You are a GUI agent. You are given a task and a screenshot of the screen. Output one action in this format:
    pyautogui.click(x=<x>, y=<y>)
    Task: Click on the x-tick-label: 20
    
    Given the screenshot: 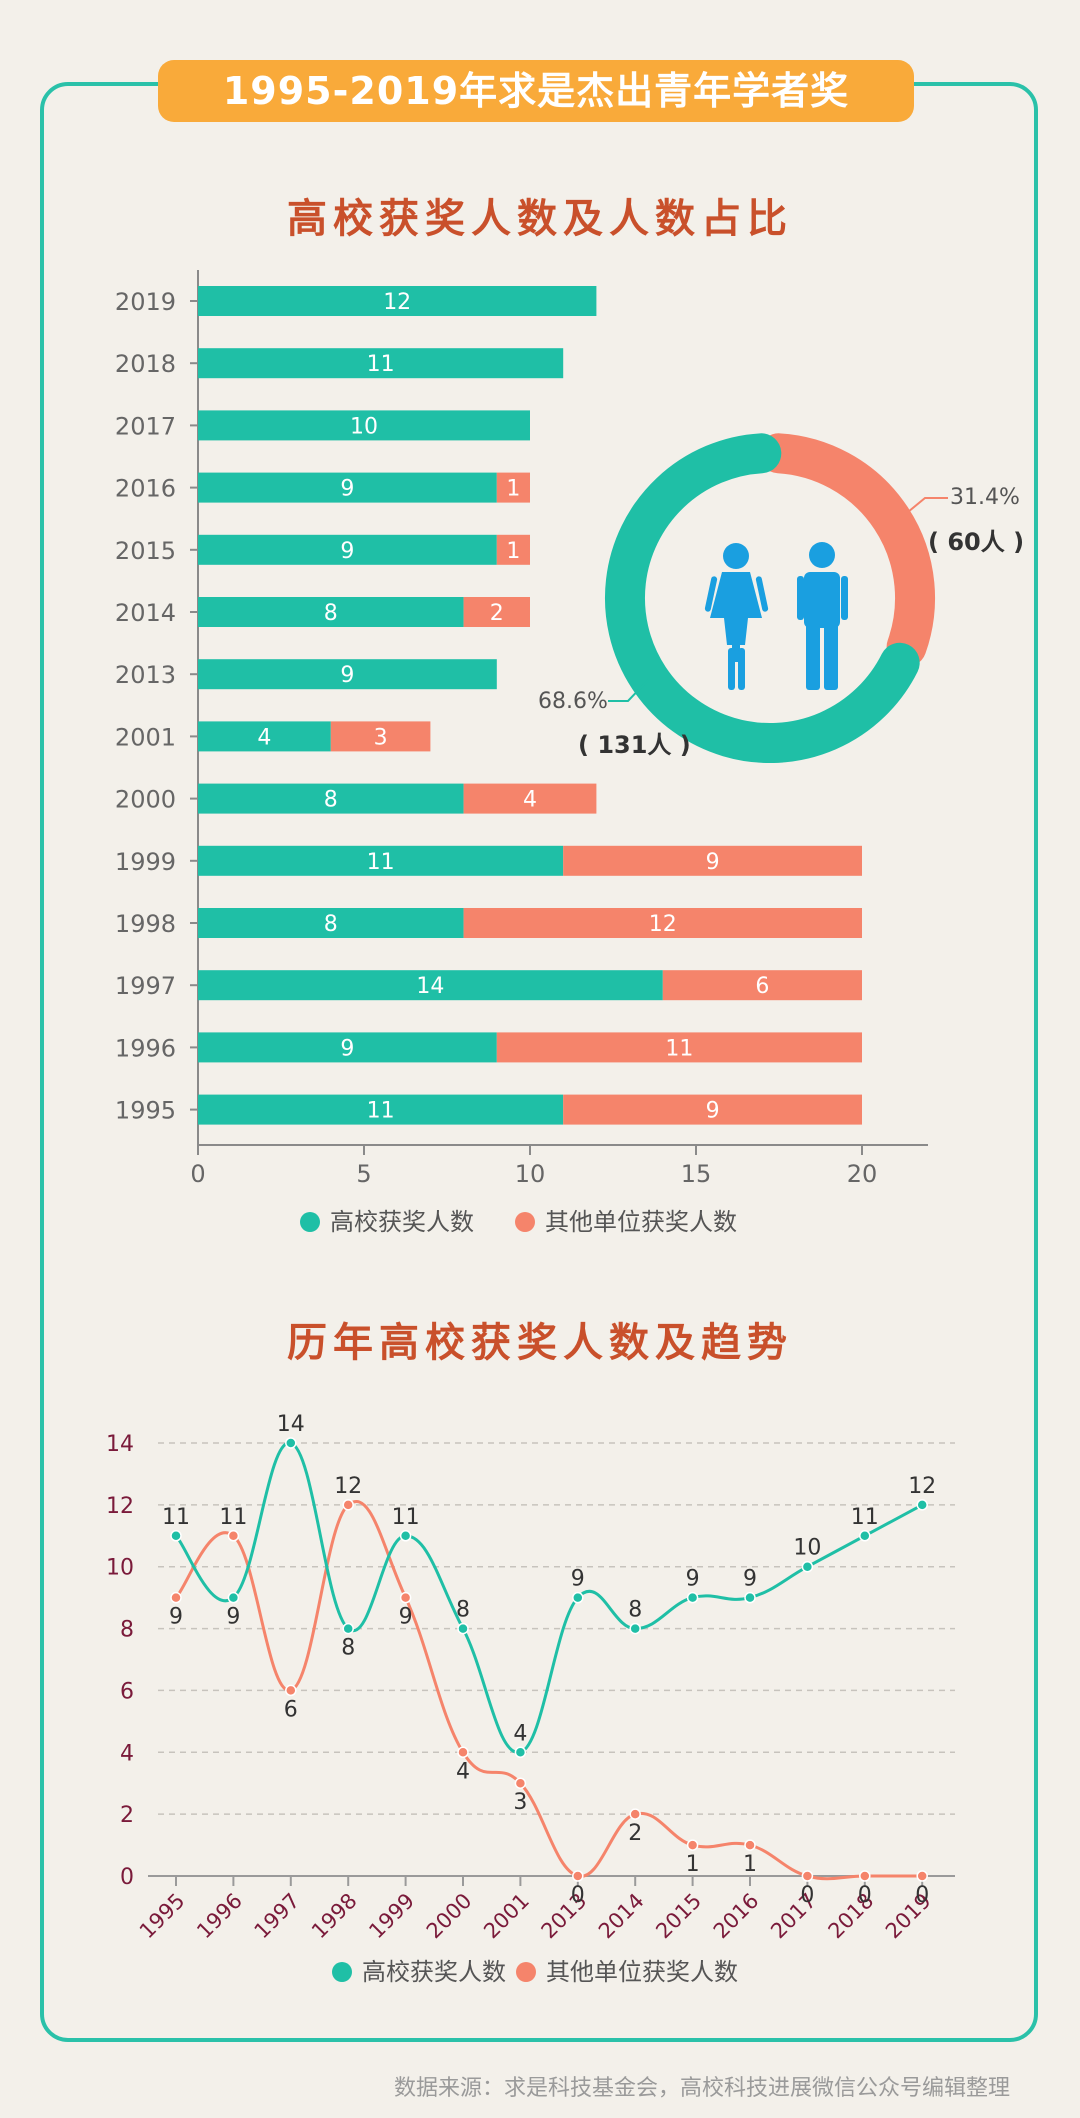 What is the action you would take?
    pyautogui.click(x=862, y=1174)
    